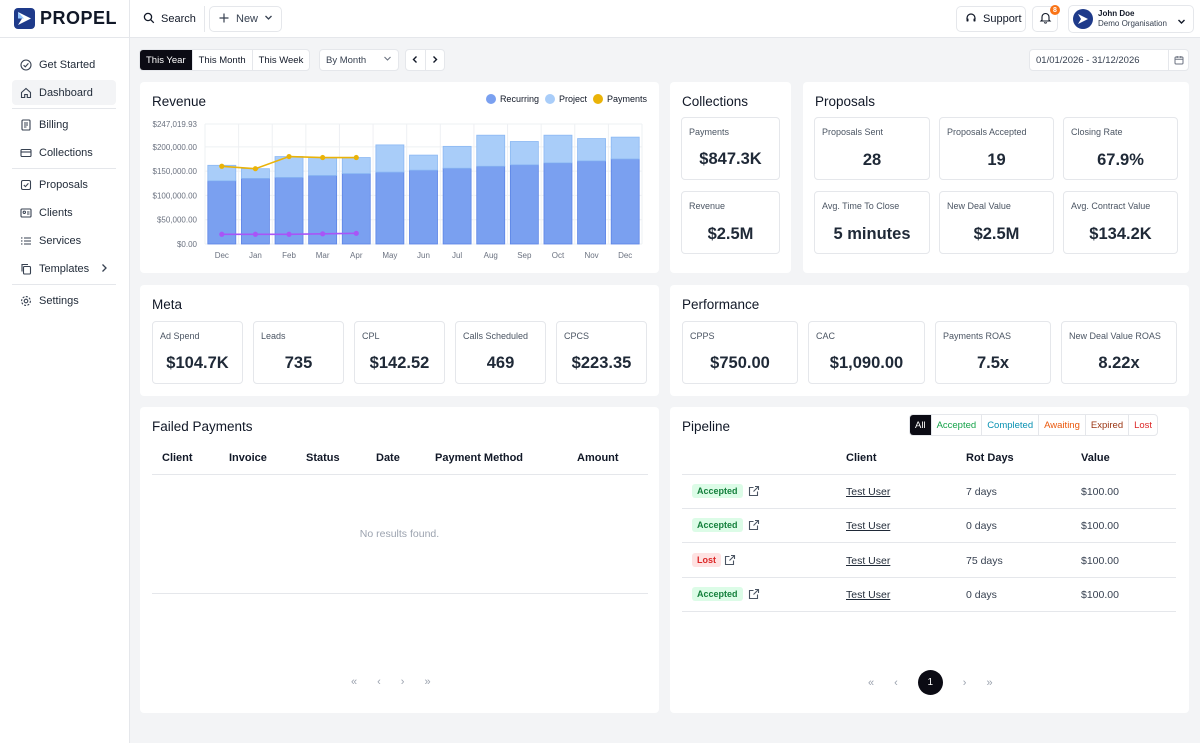 Image resolution: width=1200 pixels, height=743 pixels. What do you see at coordinates (248, 458) in the screenshot?
I see `column-header-invoice: Invoice` at bounding box center [248, 458].